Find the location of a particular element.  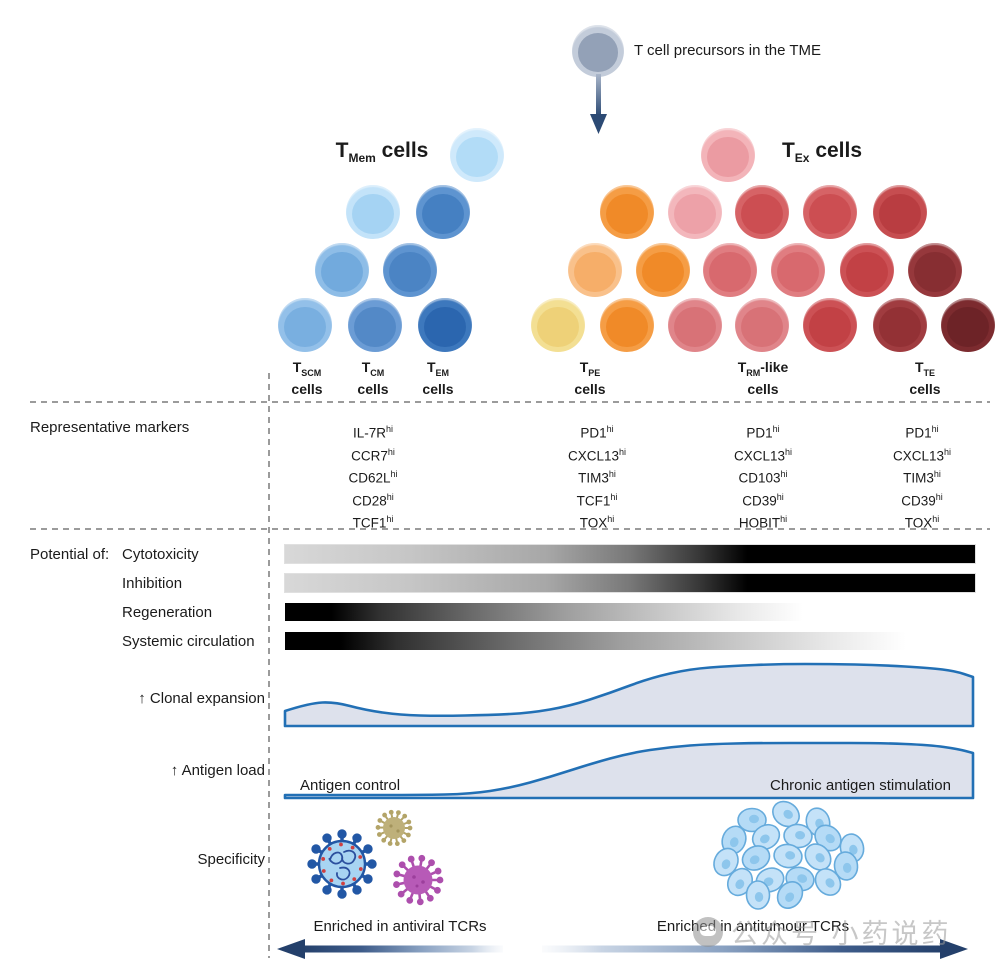

antiviral-tcr-label: Enriched in antiviral TCRs is located at coordinates (400, 926).